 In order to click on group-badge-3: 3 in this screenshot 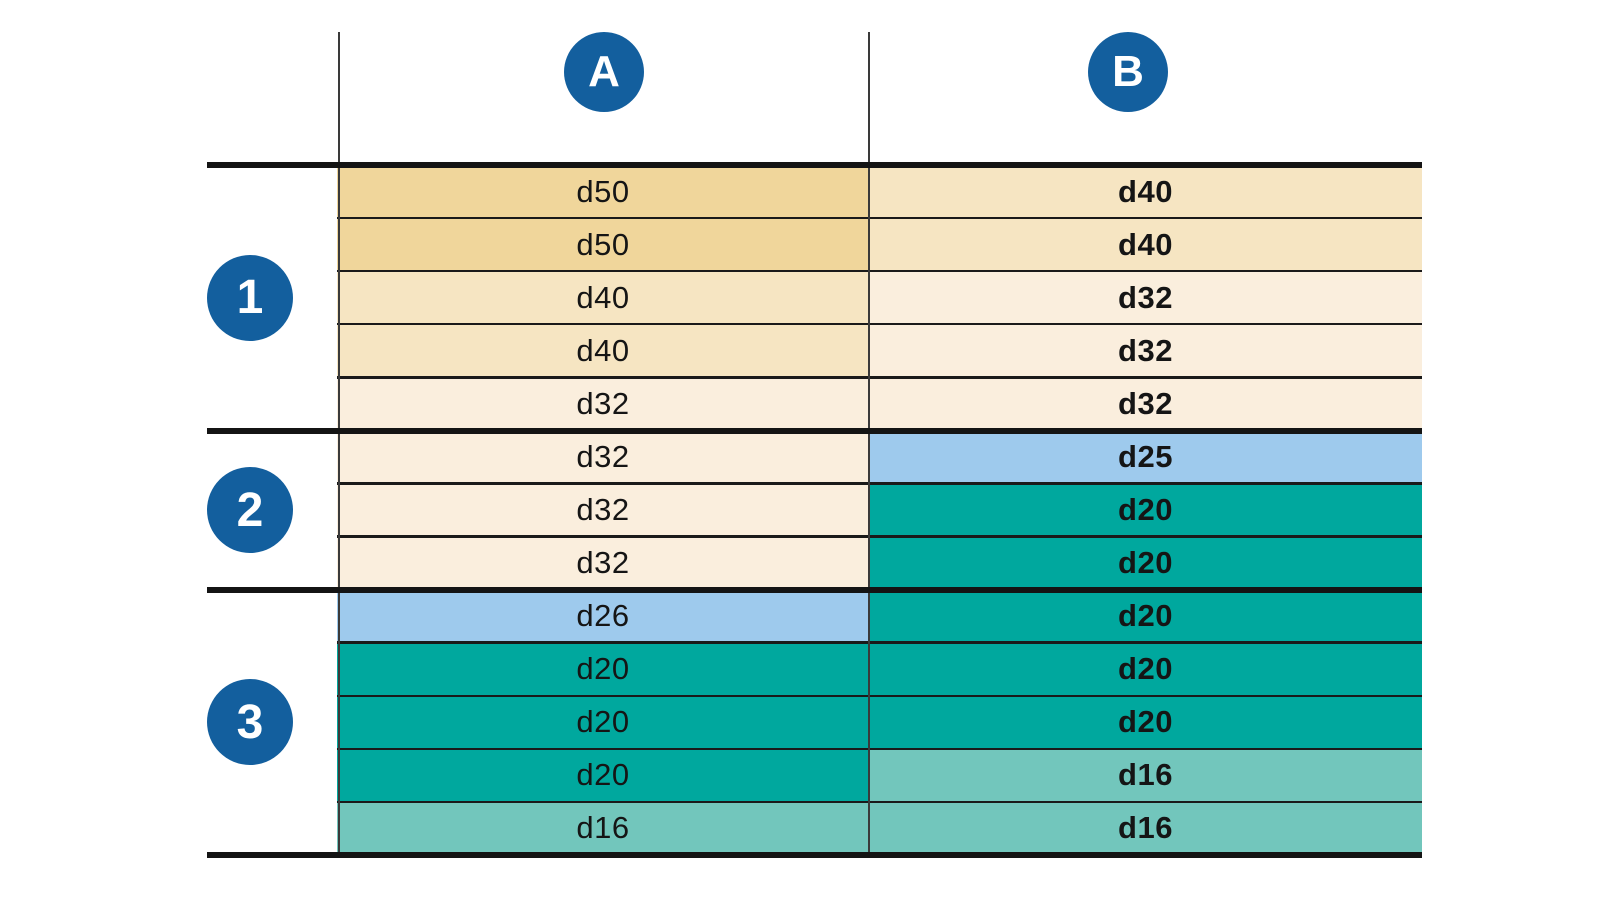, I will do `click(250, 722)`.